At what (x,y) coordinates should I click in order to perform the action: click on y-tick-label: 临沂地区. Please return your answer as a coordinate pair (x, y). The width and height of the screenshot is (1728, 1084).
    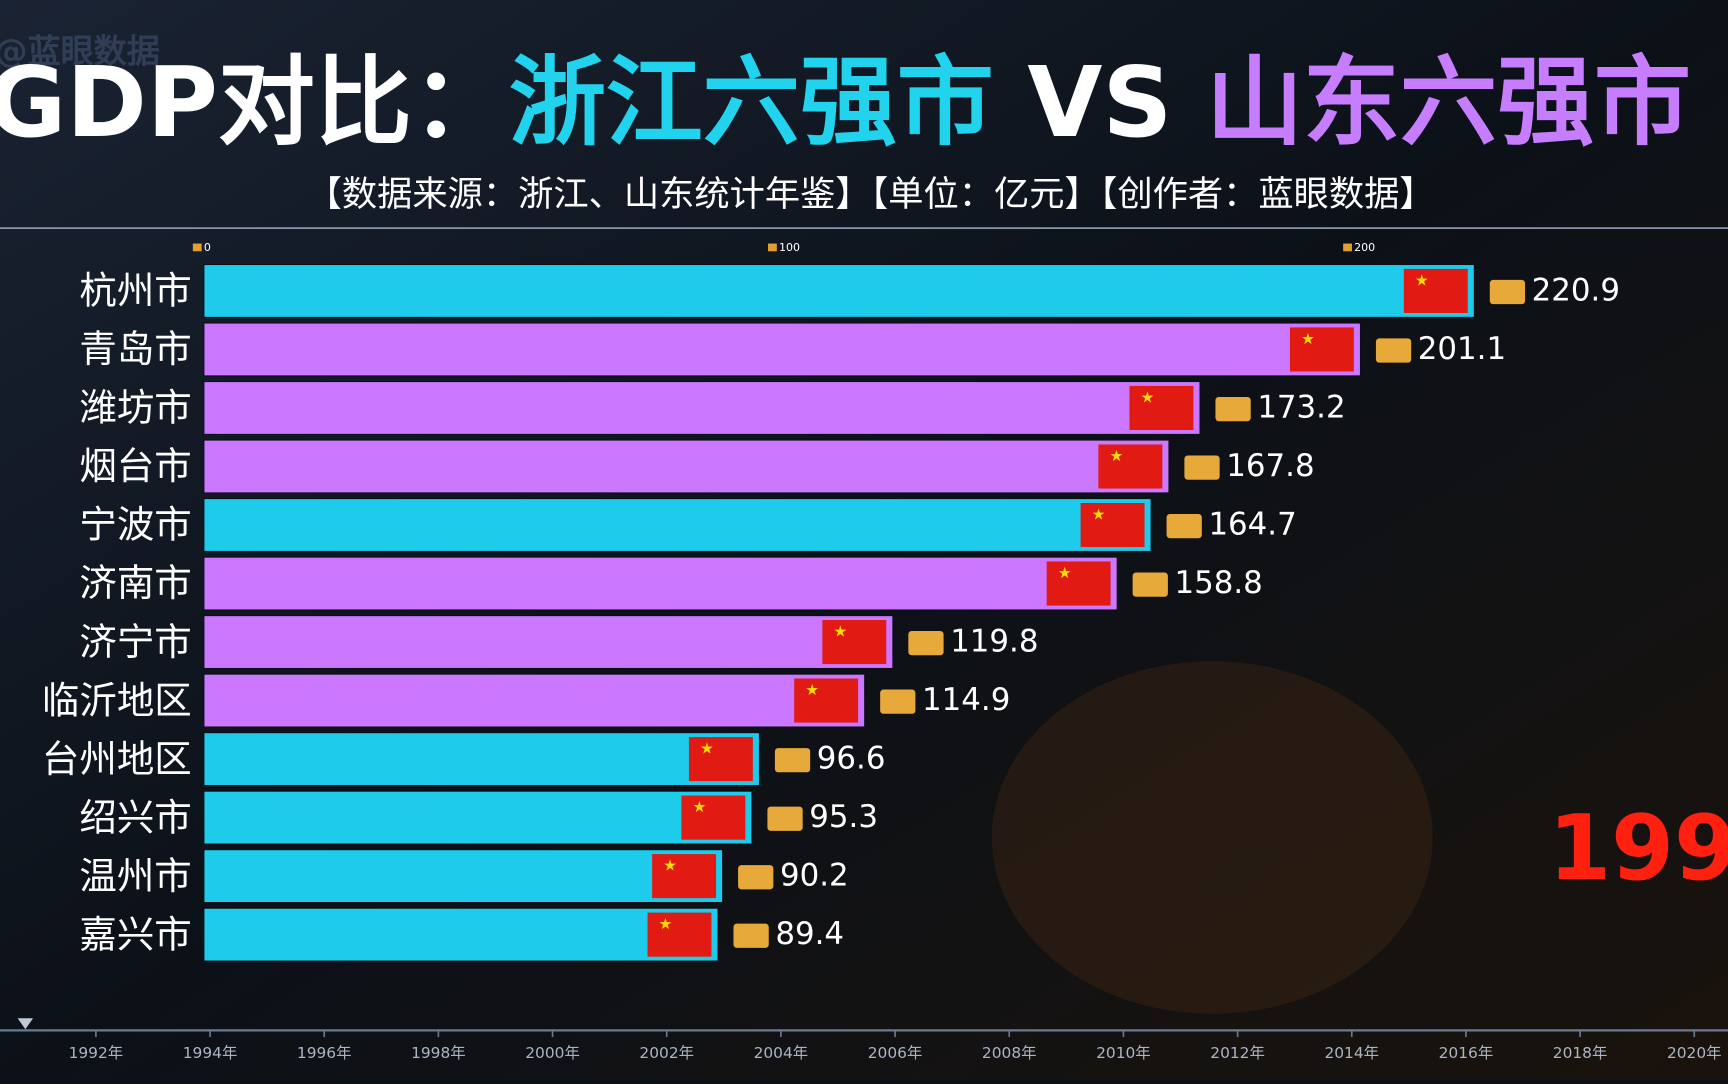
    Looking at the image, I should click on (117, 700).